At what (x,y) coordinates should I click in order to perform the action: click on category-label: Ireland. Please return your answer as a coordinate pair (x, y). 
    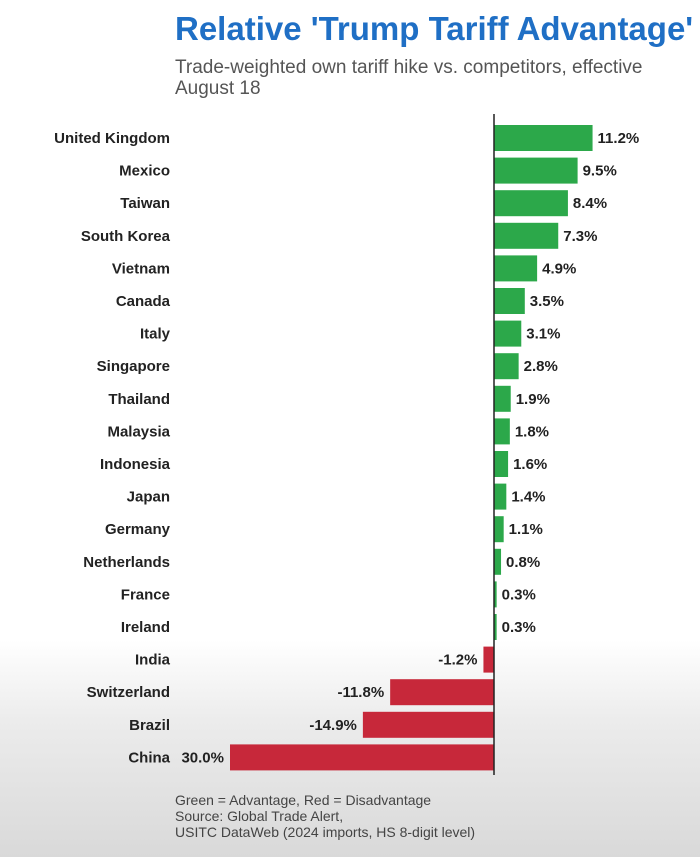
    Looking at the image, I should click on (145, 627).